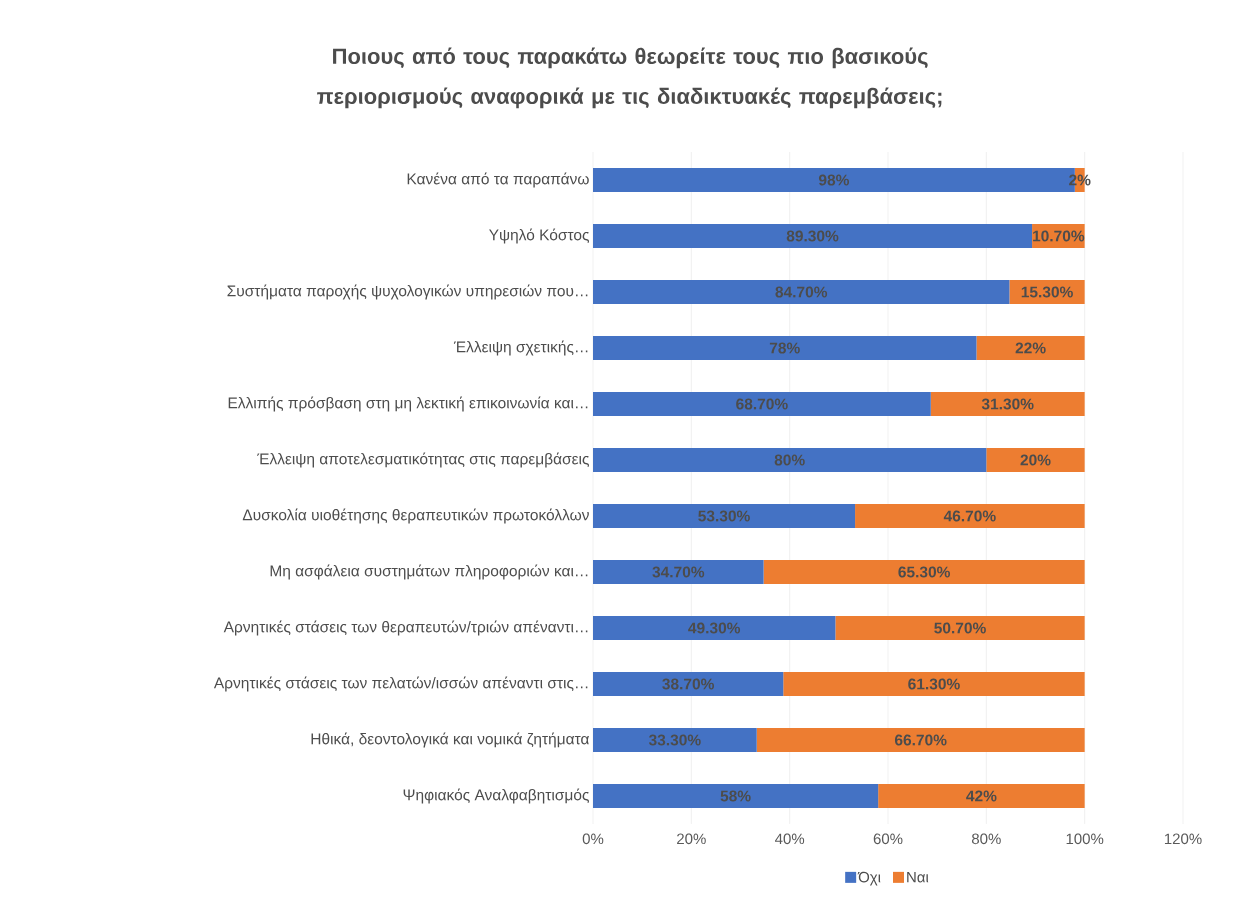 The height and width of the screenshot is (904, 1239). What do you see at coordinates (593, 839) in the screenshot?
I see `x-tick-label: 0%` at bounding box center [593, 839].